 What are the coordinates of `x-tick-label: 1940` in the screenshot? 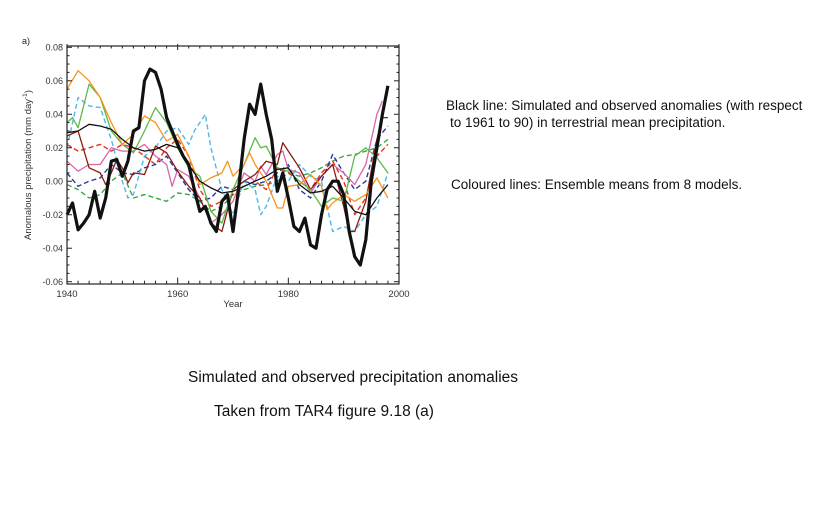 It's located at (66, 294).